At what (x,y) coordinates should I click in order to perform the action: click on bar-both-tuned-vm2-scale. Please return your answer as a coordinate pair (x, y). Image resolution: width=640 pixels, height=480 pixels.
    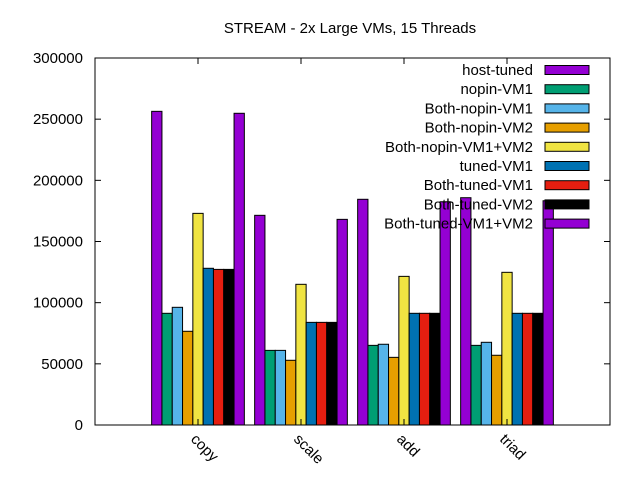
    Looking at the image, I should click on (332, 373).